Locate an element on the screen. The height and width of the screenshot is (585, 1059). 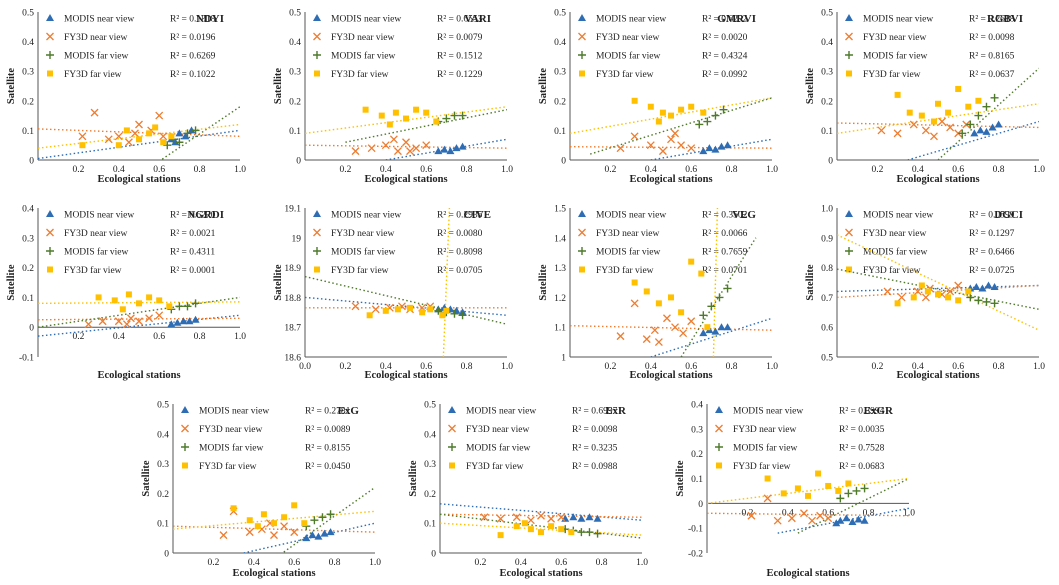
y-tick-label: 19 is located at coordinates (297, 239).